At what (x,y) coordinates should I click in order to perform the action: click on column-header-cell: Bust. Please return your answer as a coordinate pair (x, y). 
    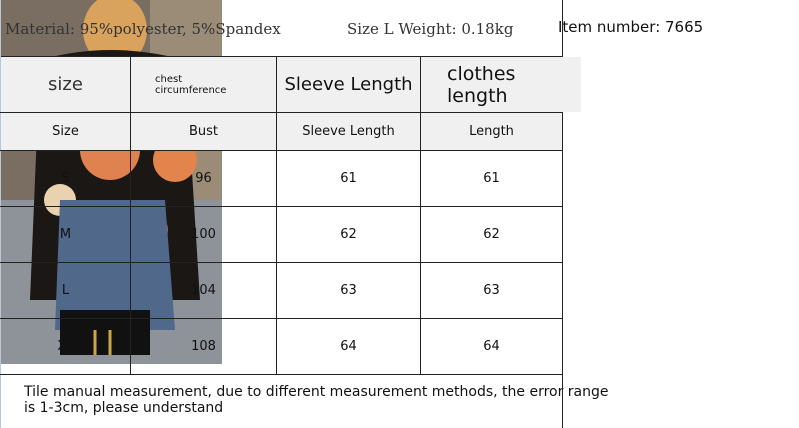
    Looking at the image, I should click on (203, 131).